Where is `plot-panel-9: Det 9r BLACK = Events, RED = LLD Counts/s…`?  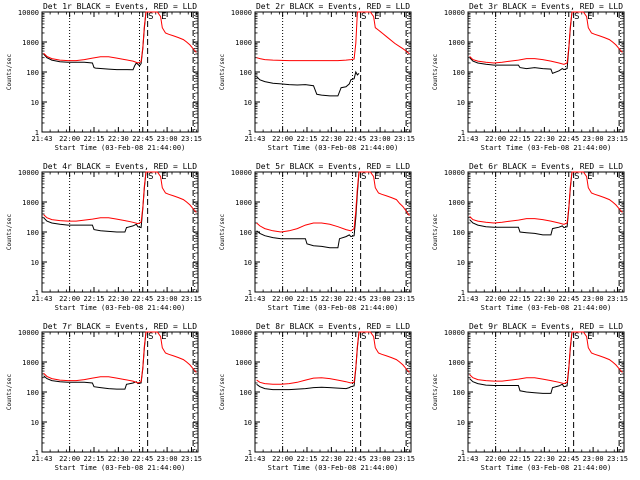
plot-panel-9: Det 9r BLACK = Events, RED = LLD Counts/s… is located at coordinates (530, 397).